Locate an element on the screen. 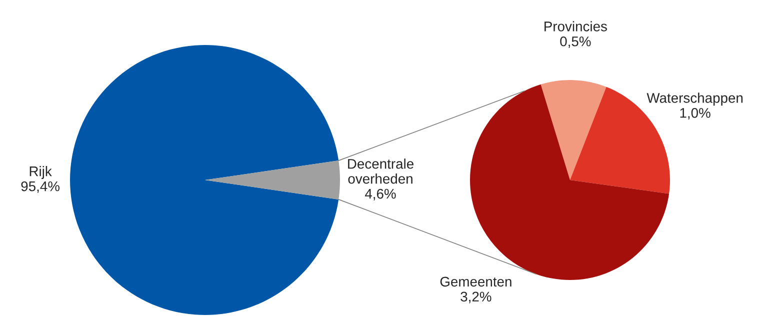  data-label: 95,4% is located at coordinates (40, 187).